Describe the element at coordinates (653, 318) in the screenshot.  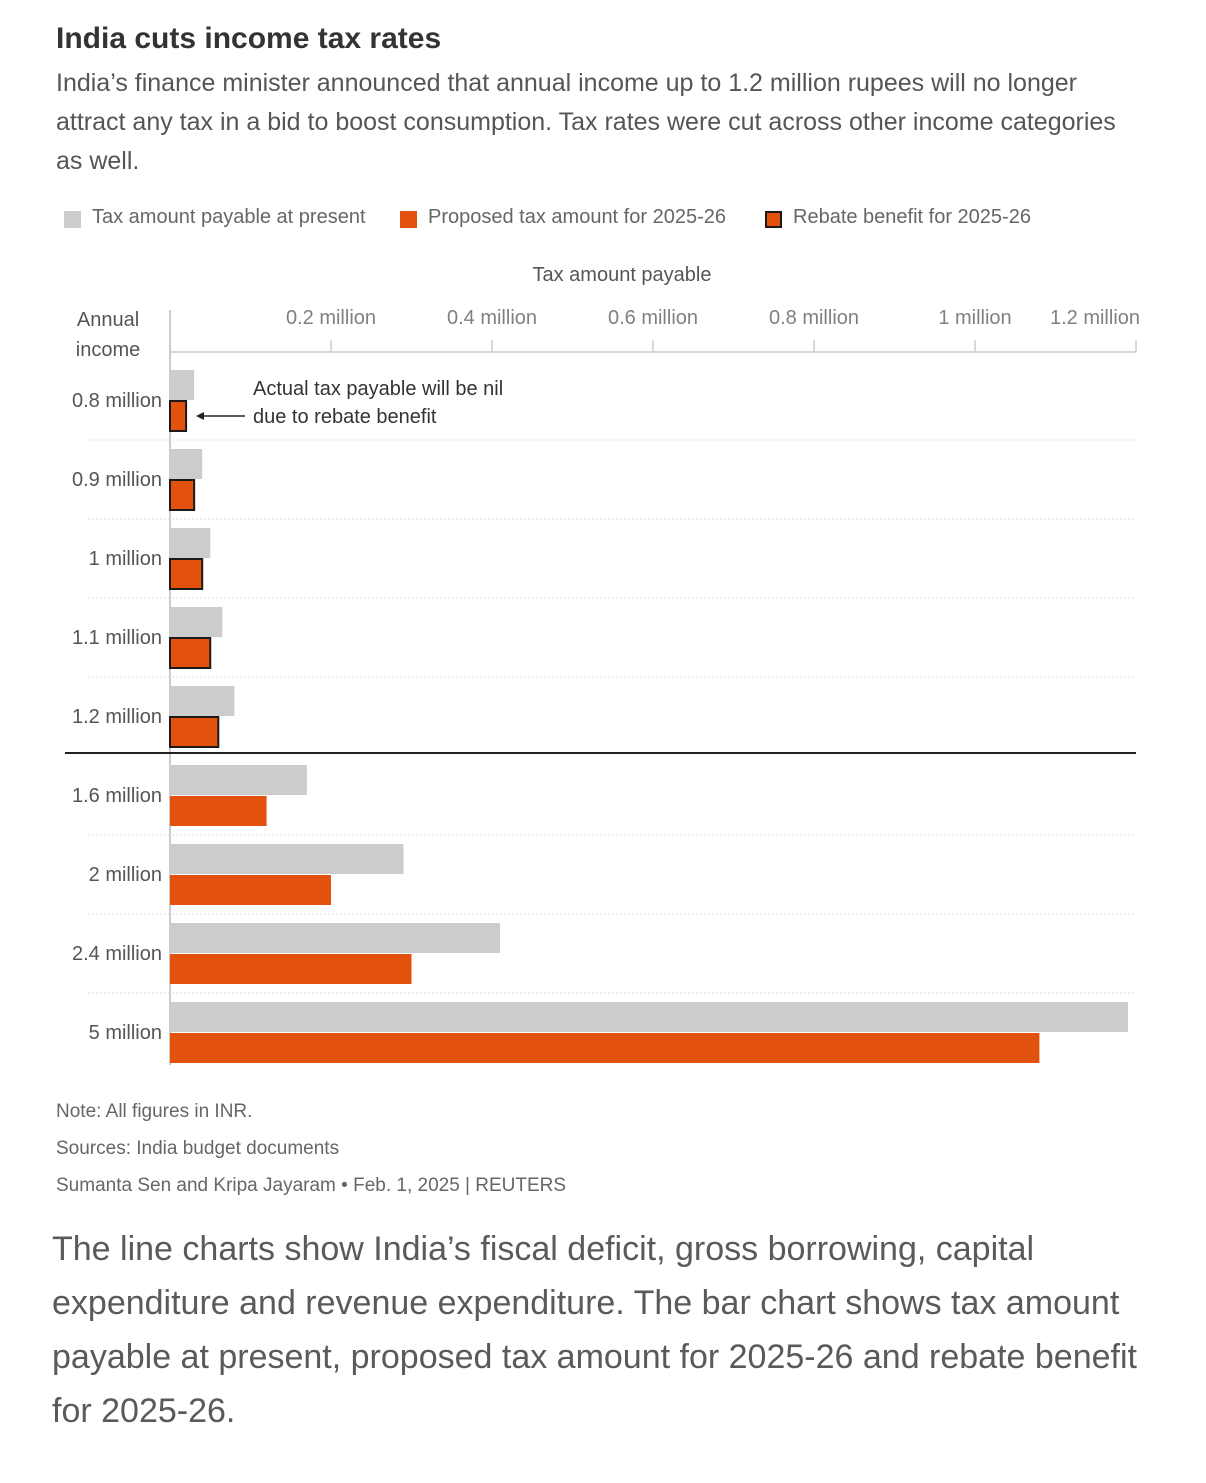
I see `x-tick-label: 0.6 million` at that location.